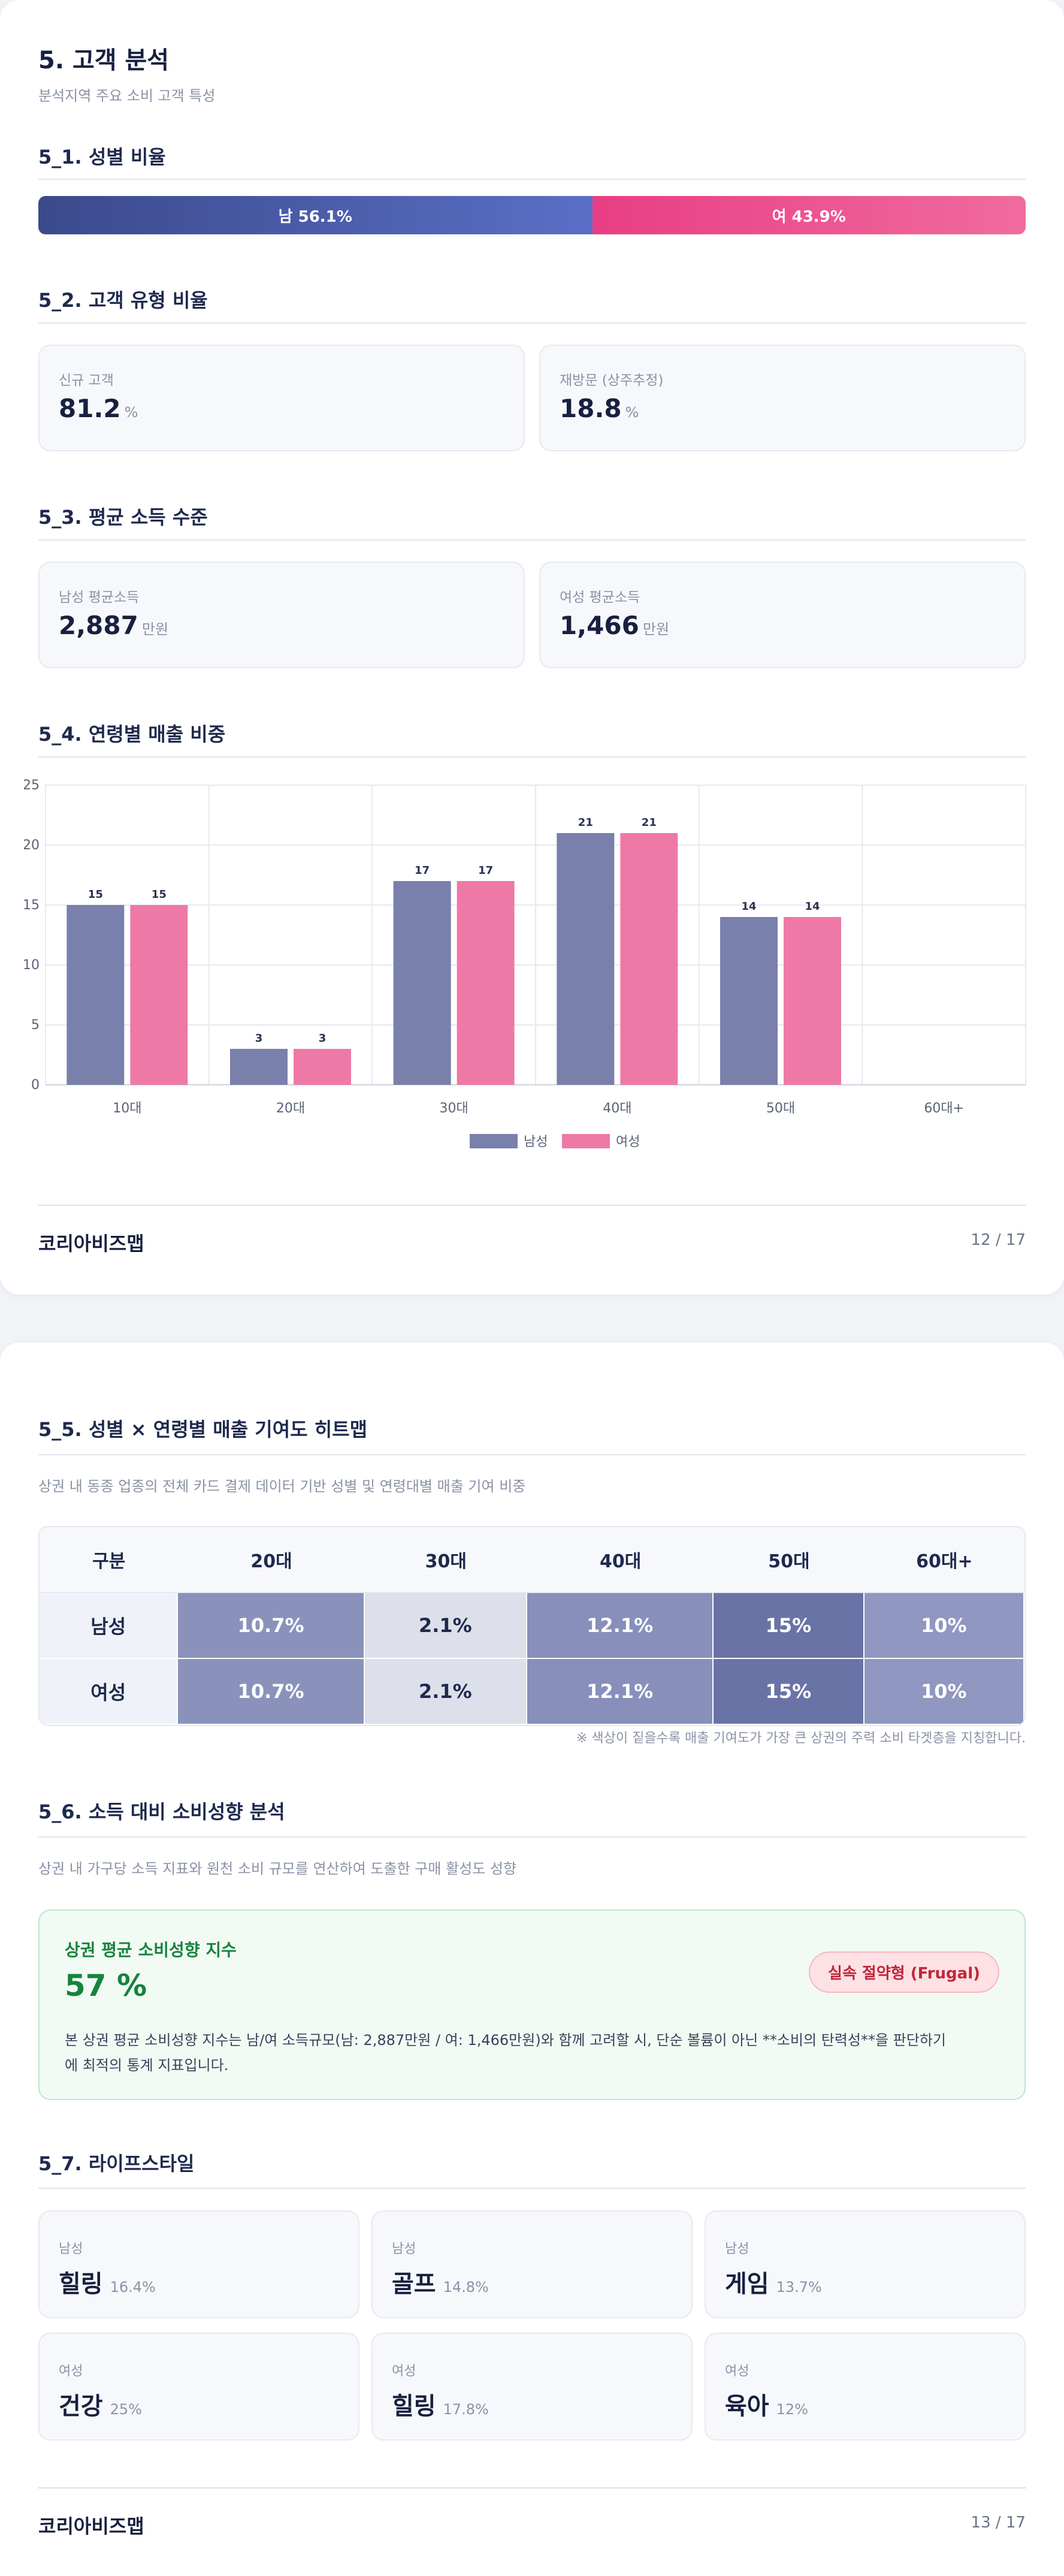  I want to click on propensity-label: 상권 평균 소비성향 지수, so click(151, 1950).